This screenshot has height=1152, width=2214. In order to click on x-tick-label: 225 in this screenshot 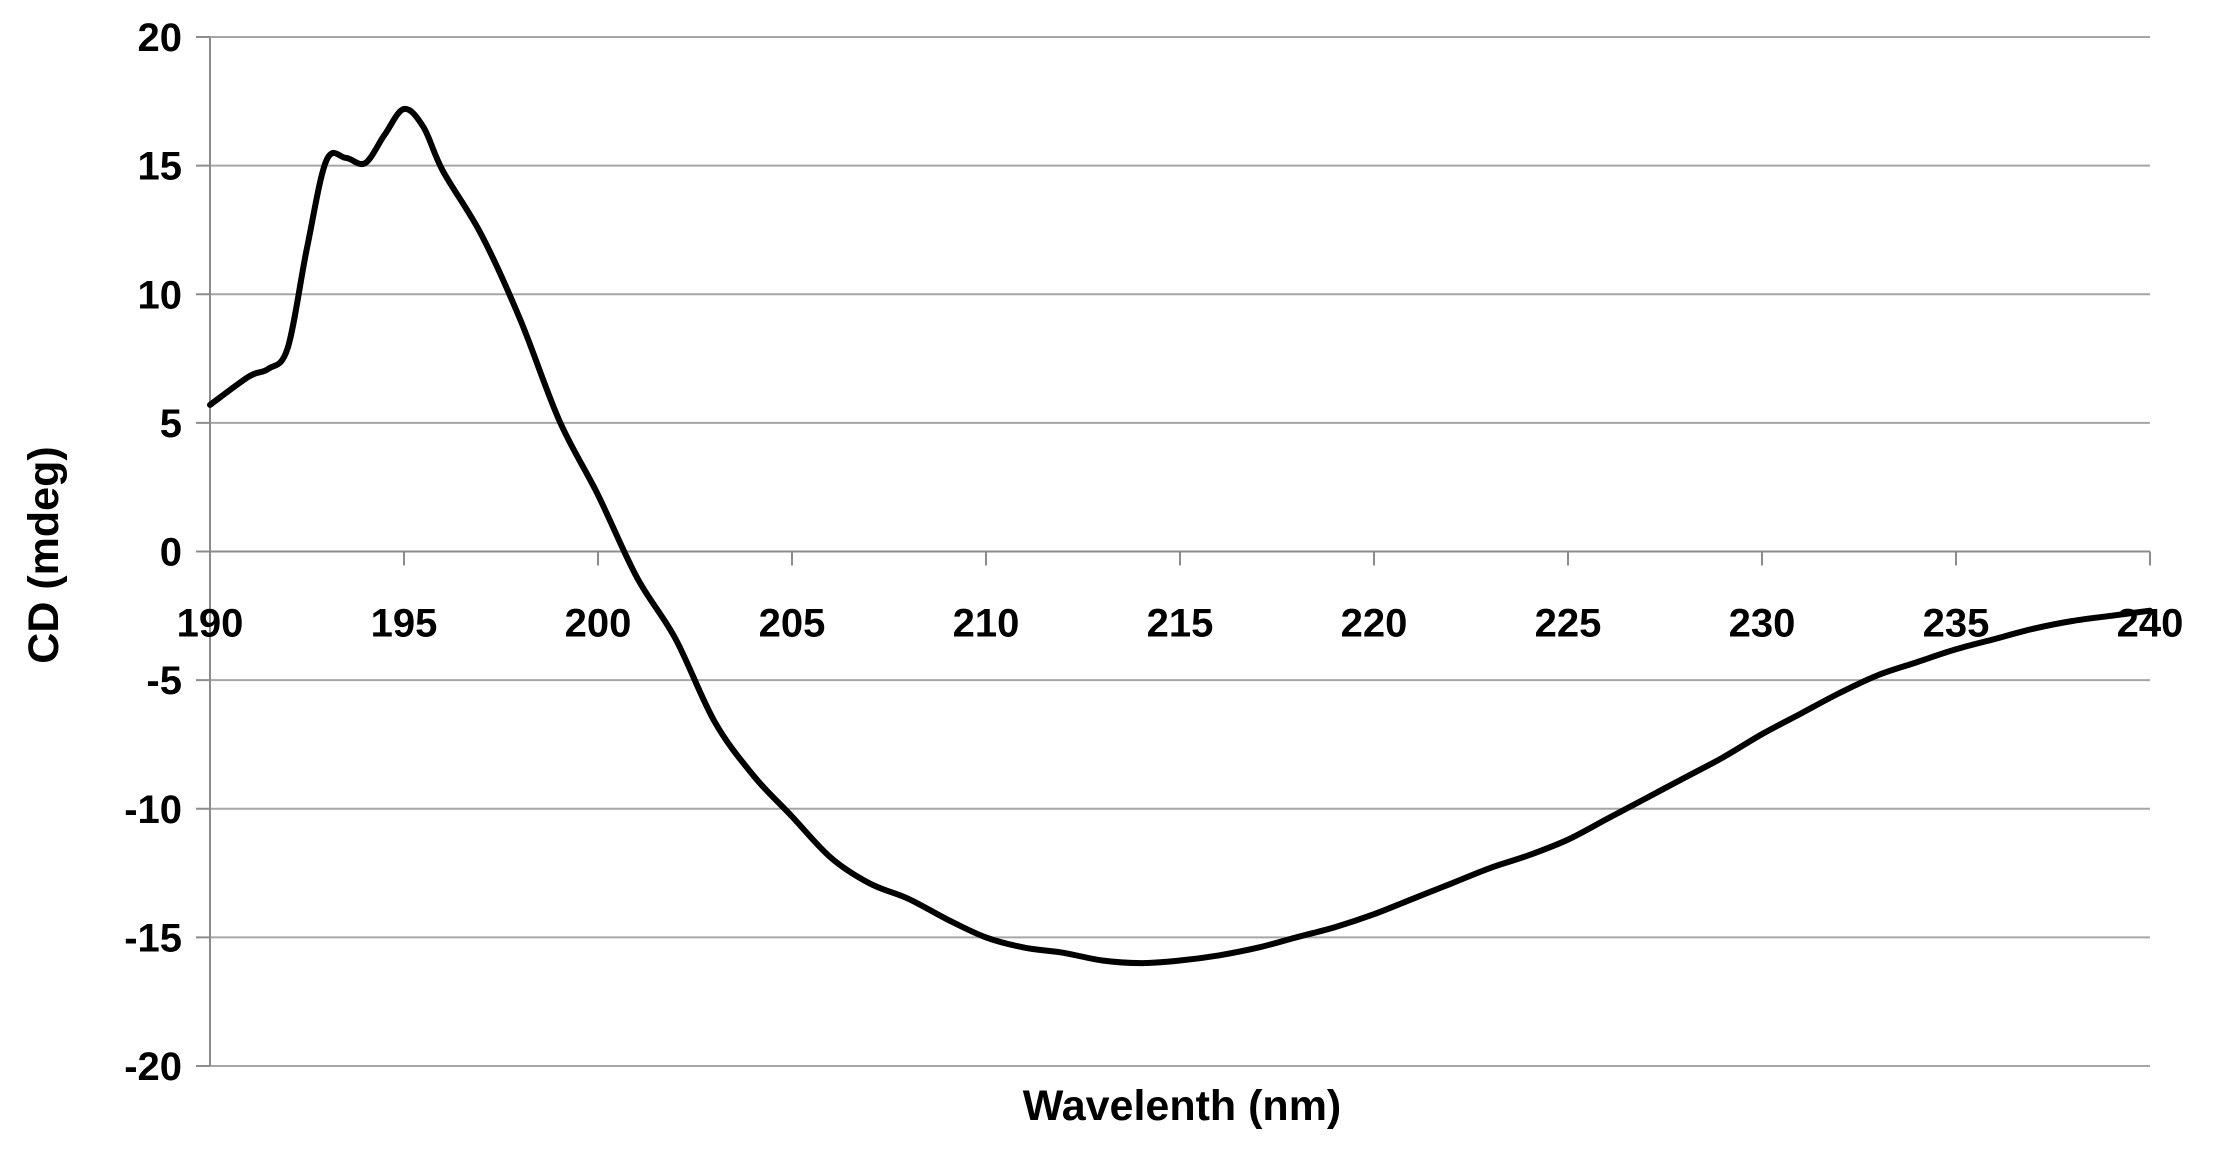, I will do `click(1568, 624)`.